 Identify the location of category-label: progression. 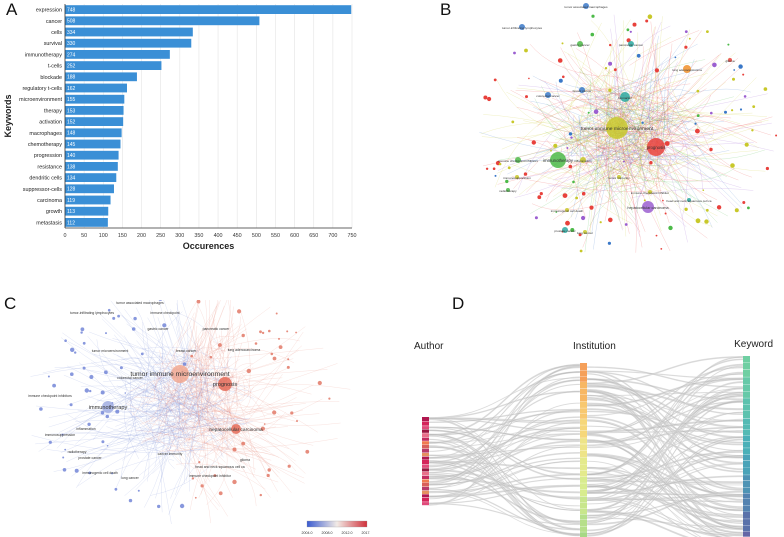
(48, 156).